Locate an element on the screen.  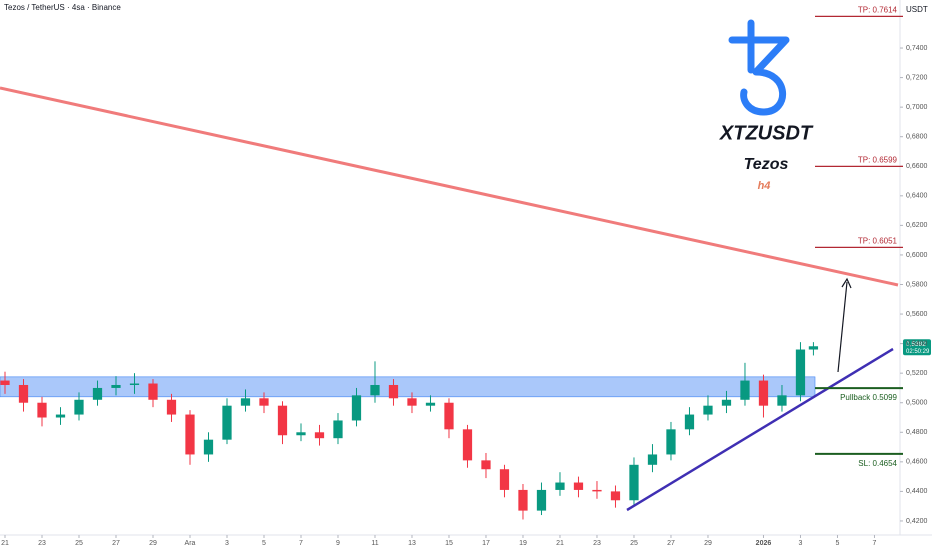
x-tick-label: 17 is located at coordinates (486, 543).